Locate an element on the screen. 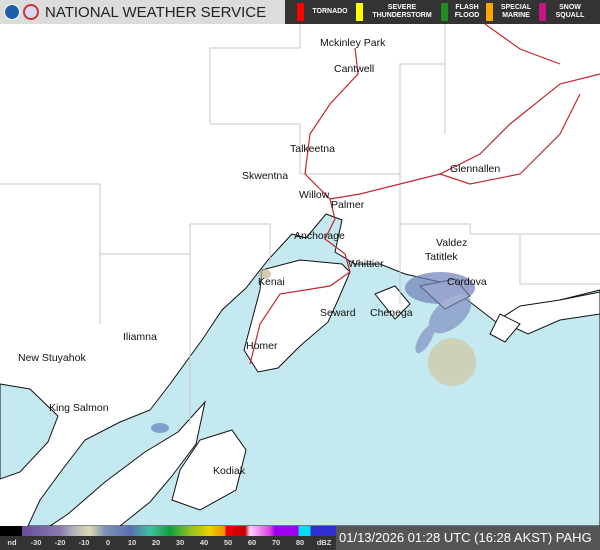  color-scale is located at coordinates (168, 531).